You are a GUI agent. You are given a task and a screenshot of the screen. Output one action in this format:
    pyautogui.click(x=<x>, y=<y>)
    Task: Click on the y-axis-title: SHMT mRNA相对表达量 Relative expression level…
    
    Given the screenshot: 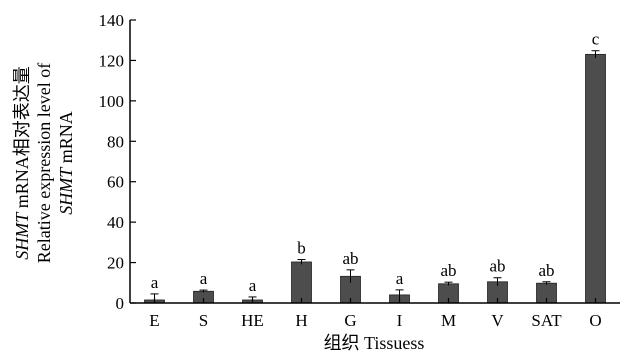 What is the action you would take?
    pyautogui.click(x=44, y=163)
    